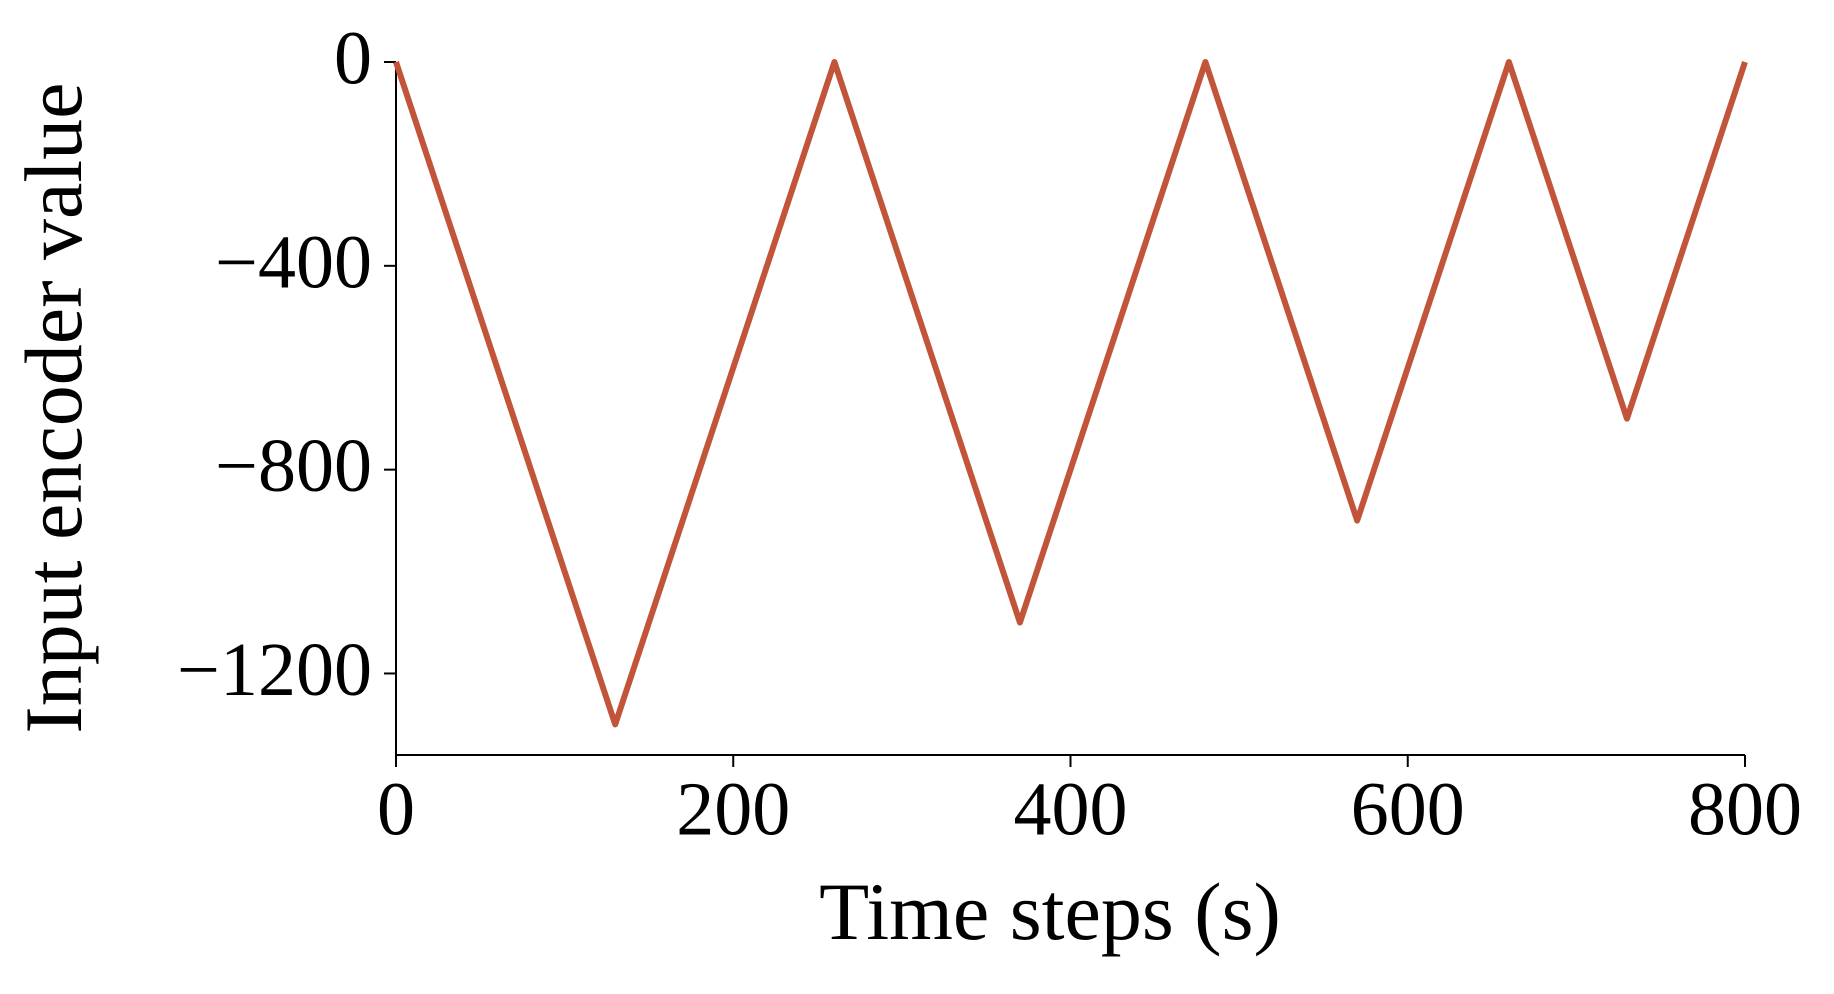 Image resolution: width=1834 pixels, height=994 pixels. I want to click on y-tick-label: −1200, so click(274, 670).